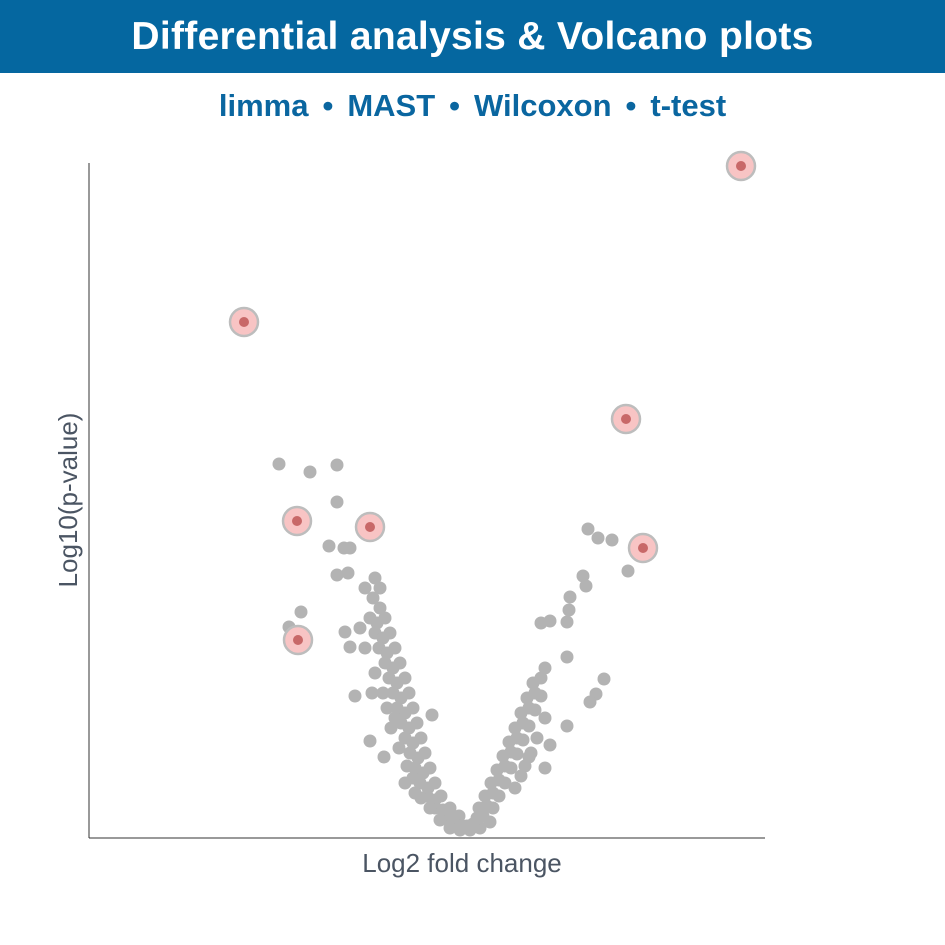 Image resolution: width=945 pixels, height=945 pixels. What do you see at coordinates (688, 105) in the screenshot?
I see `method-t-test: t-test` at bounding box center [688, 105].